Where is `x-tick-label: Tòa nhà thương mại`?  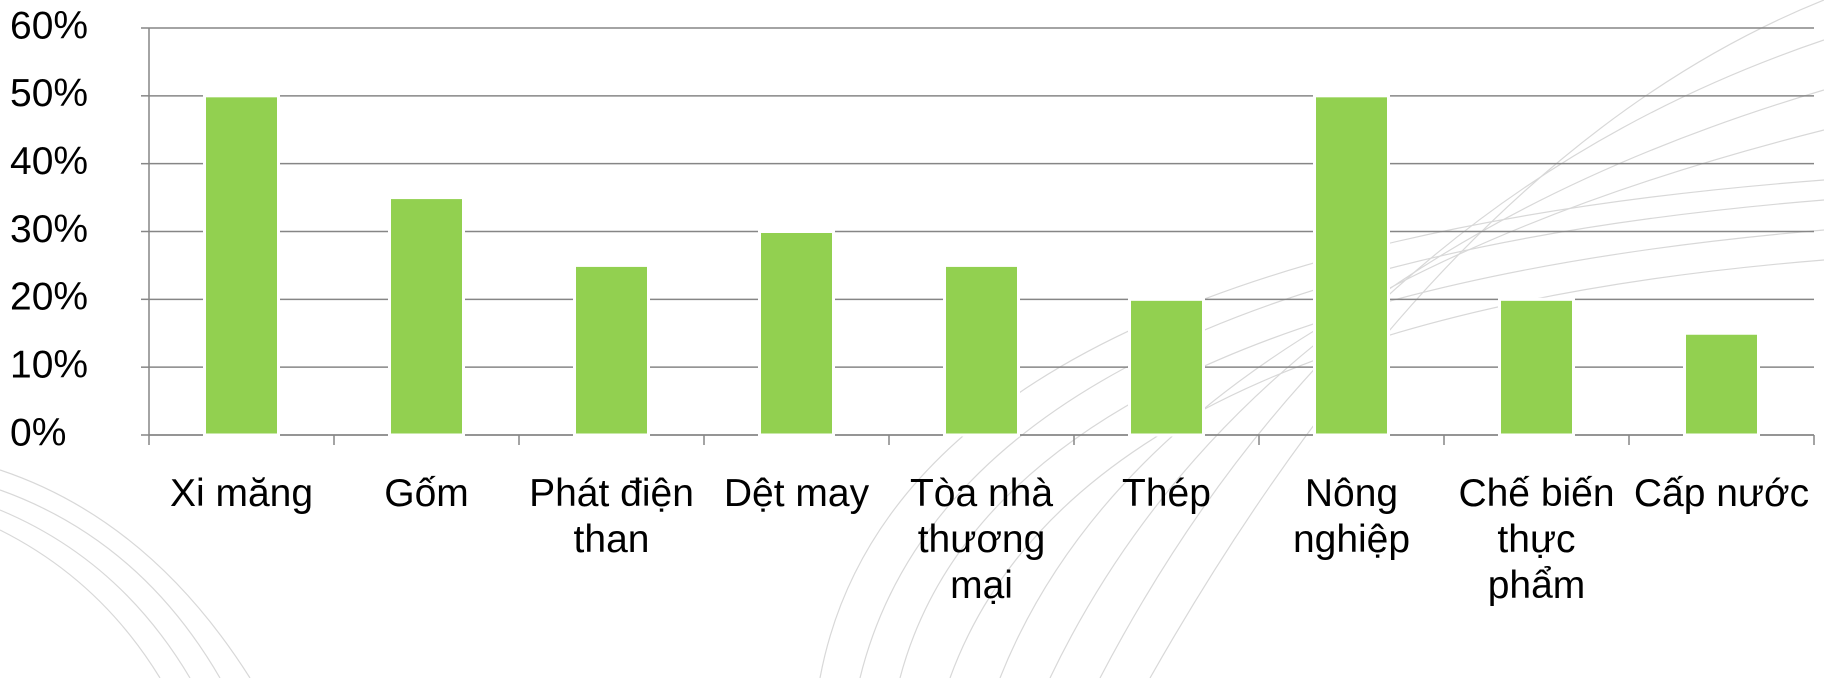
x-tick-label: Tòa nhà thương mại is located at coordinates (981, 539).